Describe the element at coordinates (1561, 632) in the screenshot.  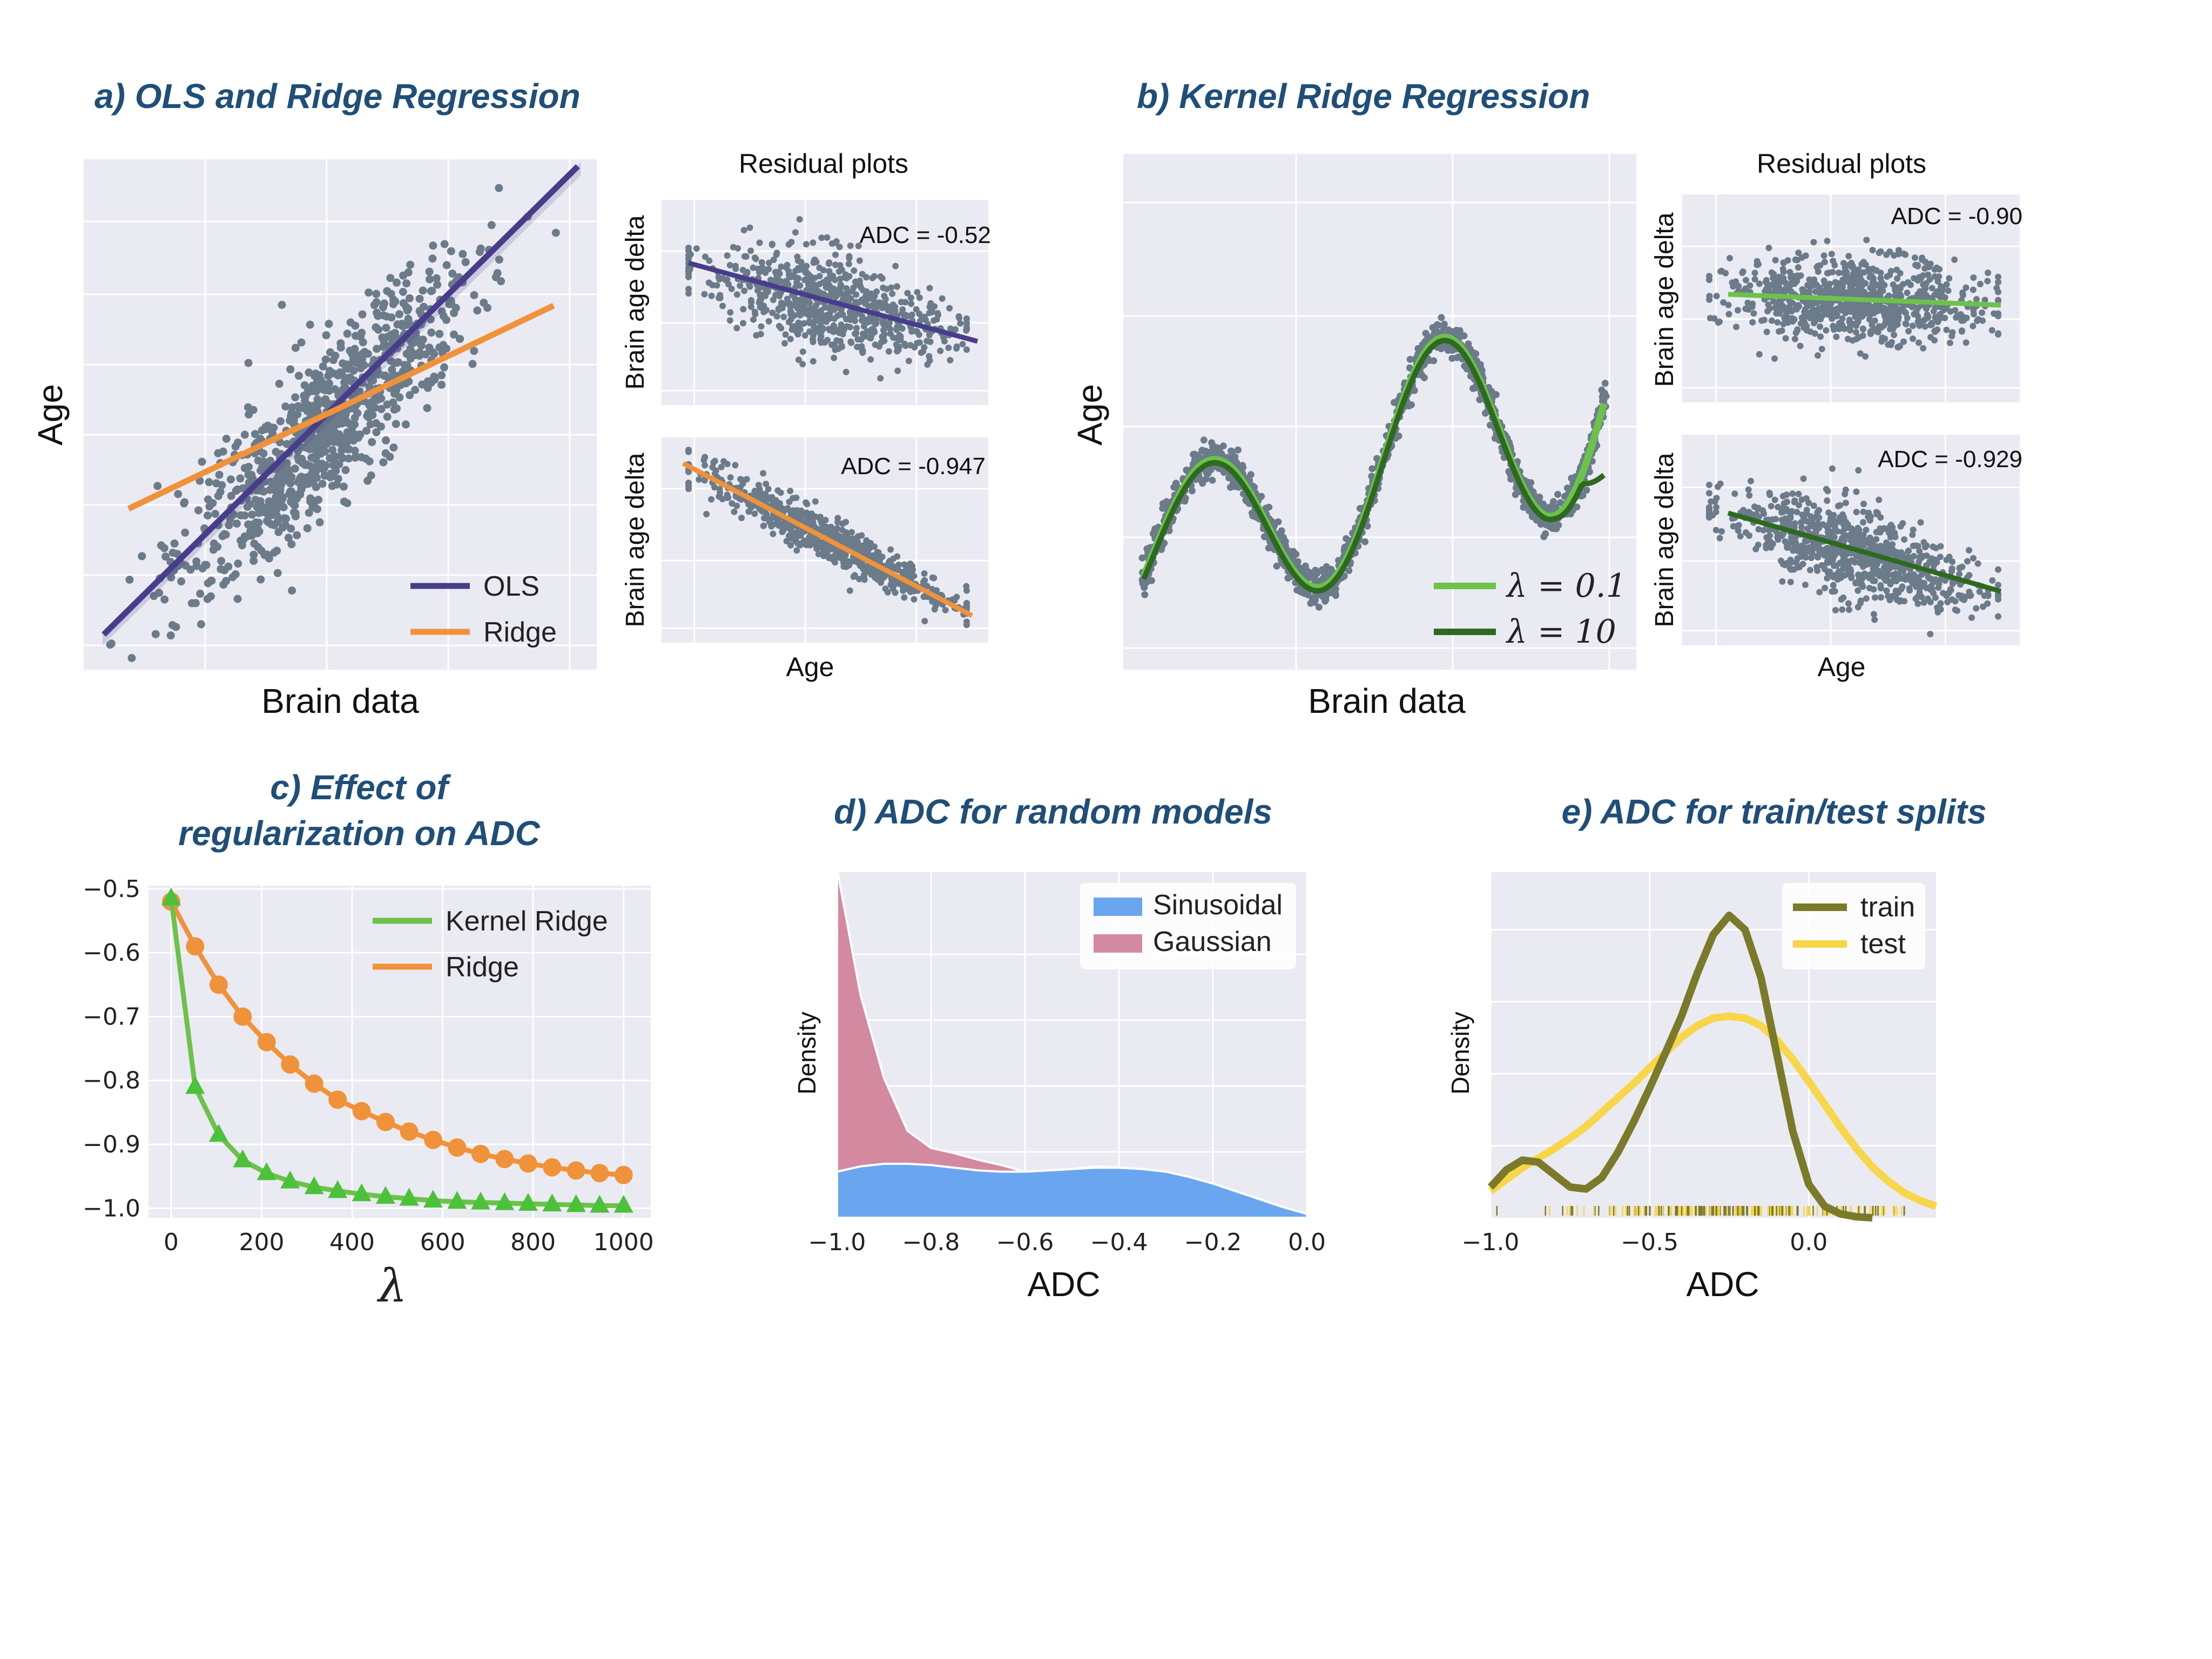
I see `legend-lambda-10-label: λ = 10` at that location.